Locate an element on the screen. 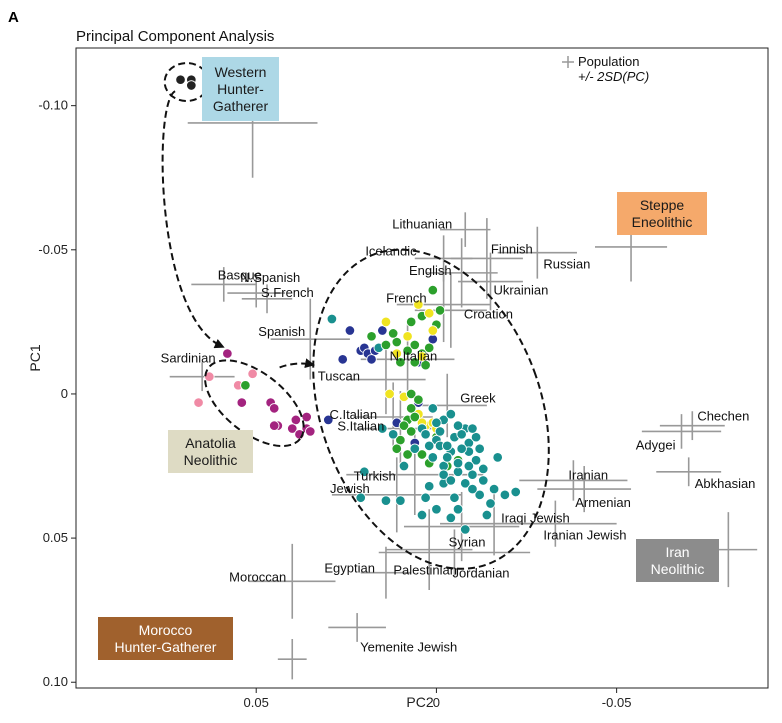 Image resolution: width=782 pixels, height=723 pixels. arrow-anatolia-to-europe is located at coordinates (297, 363).